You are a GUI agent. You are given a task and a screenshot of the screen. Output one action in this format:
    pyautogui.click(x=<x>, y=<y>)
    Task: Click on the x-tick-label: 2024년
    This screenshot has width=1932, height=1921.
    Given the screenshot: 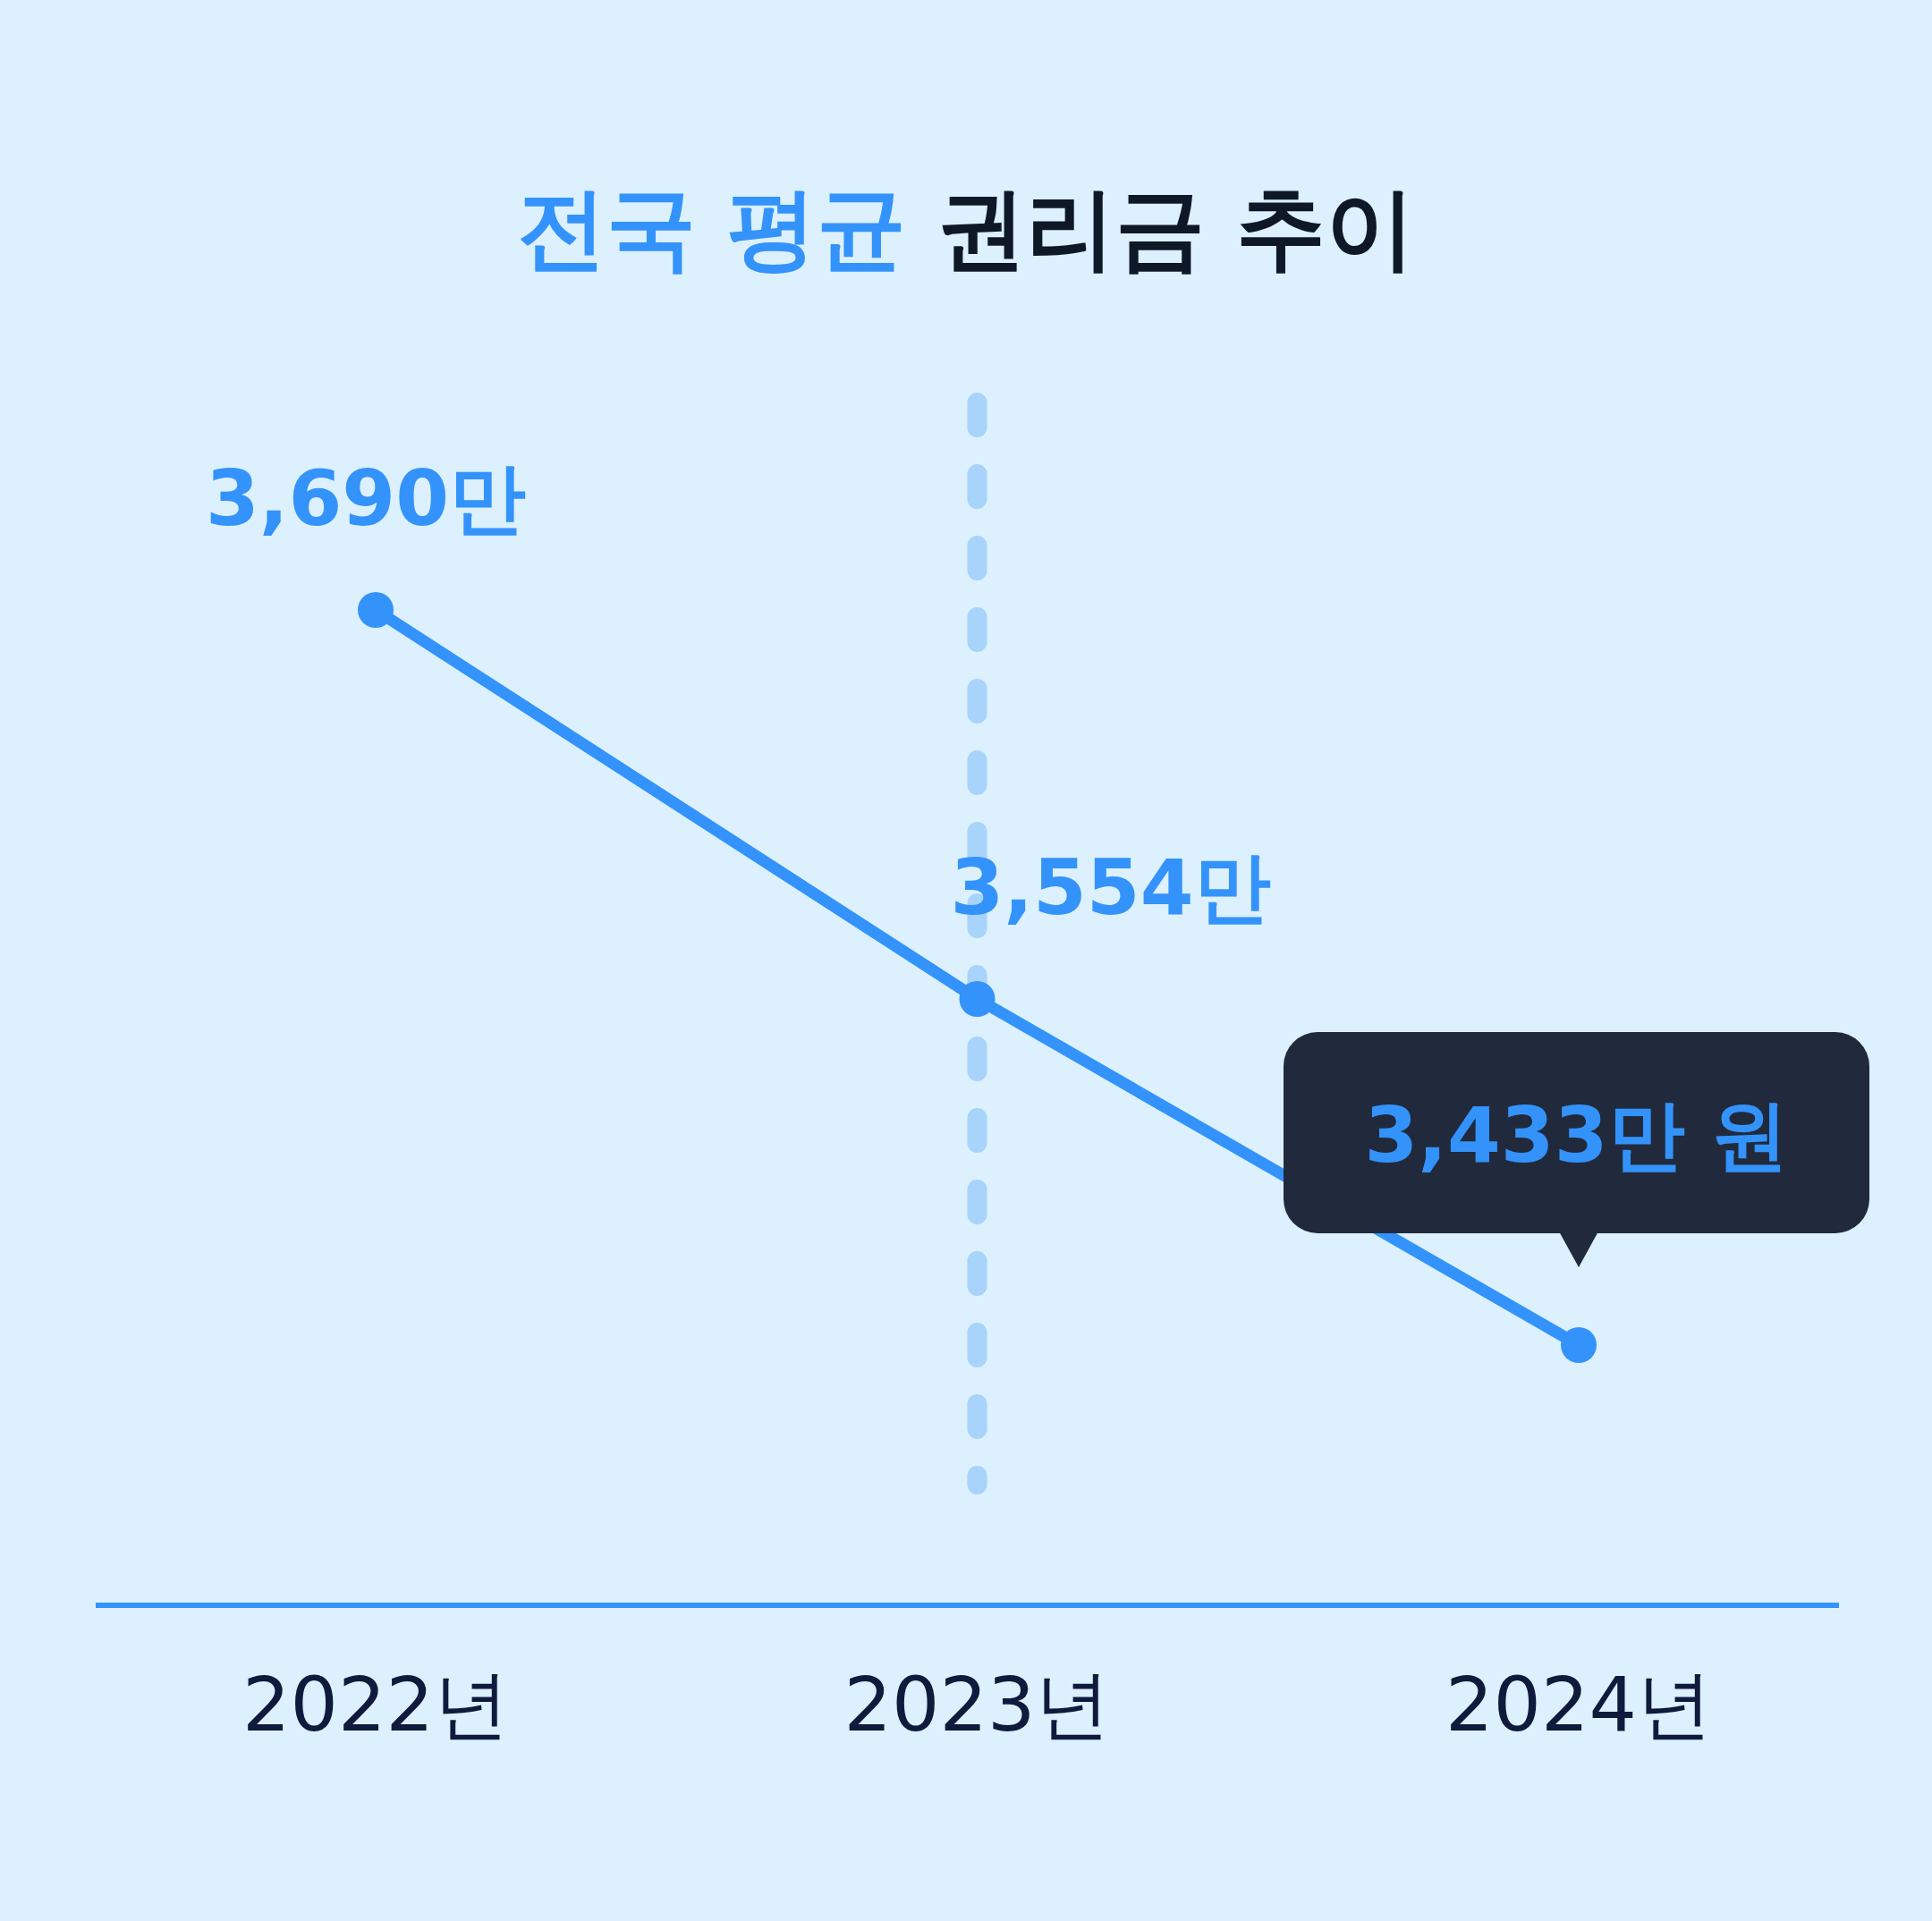 What is the action you would take?
    pyautogui.click(x=1578, y=1705)
    